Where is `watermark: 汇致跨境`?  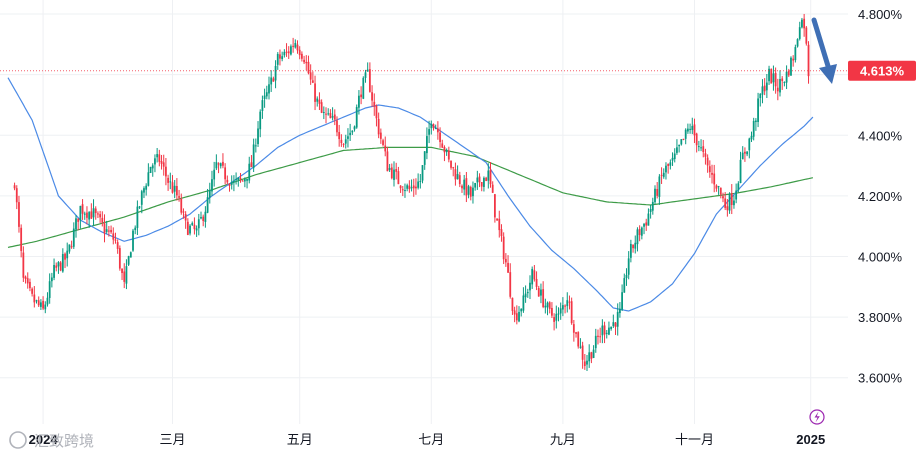 watermark: 汇致跨境 is located at coordinates (51, 440).